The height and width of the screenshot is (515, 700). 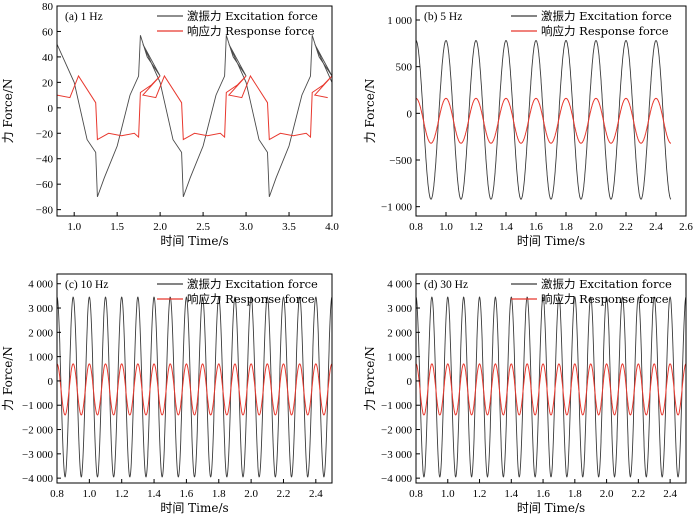 I want to click on panel-title: (d) 30 Hz, so click(x=446, y=285).